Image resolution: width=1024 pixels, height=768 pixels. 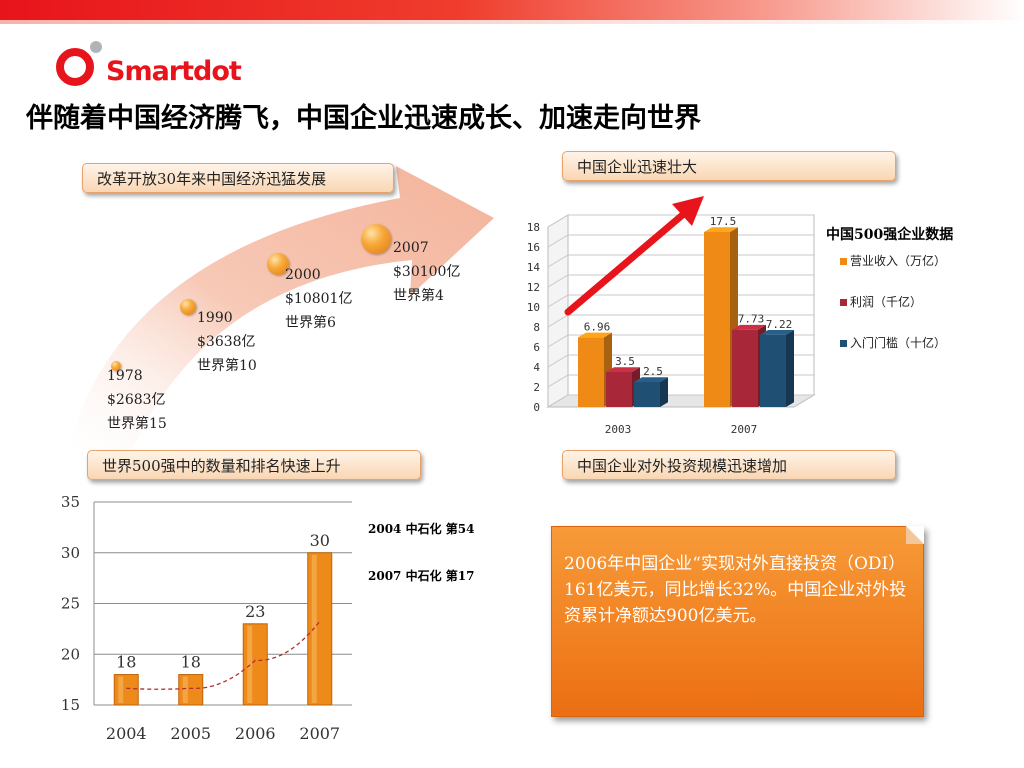 What do you see at coordinates (227, 366) in the screenshot?
I see `milestone-rank: 世界第10` at bounding box center [227, 366].